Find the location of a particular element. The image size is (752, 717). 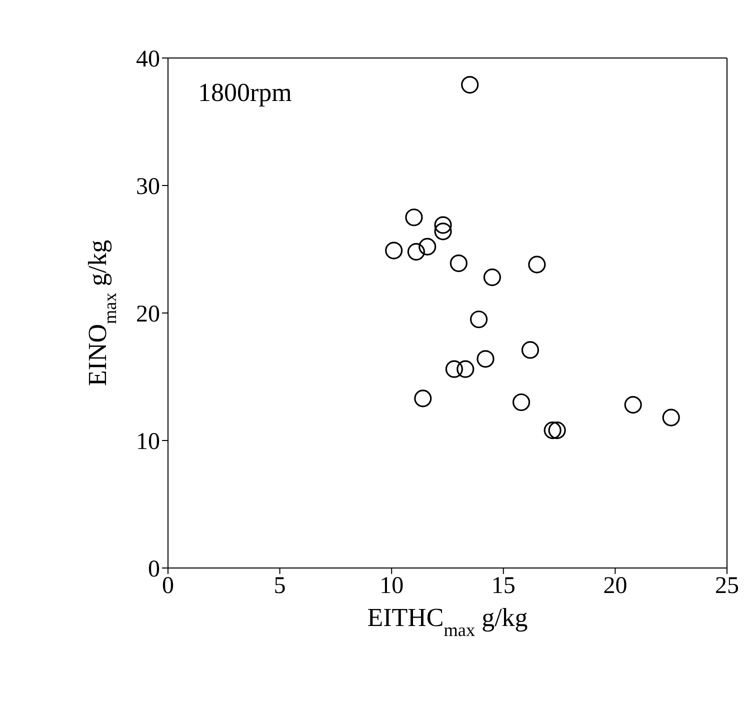

y-tick-label: 40 is located at coordinates (148, 59).